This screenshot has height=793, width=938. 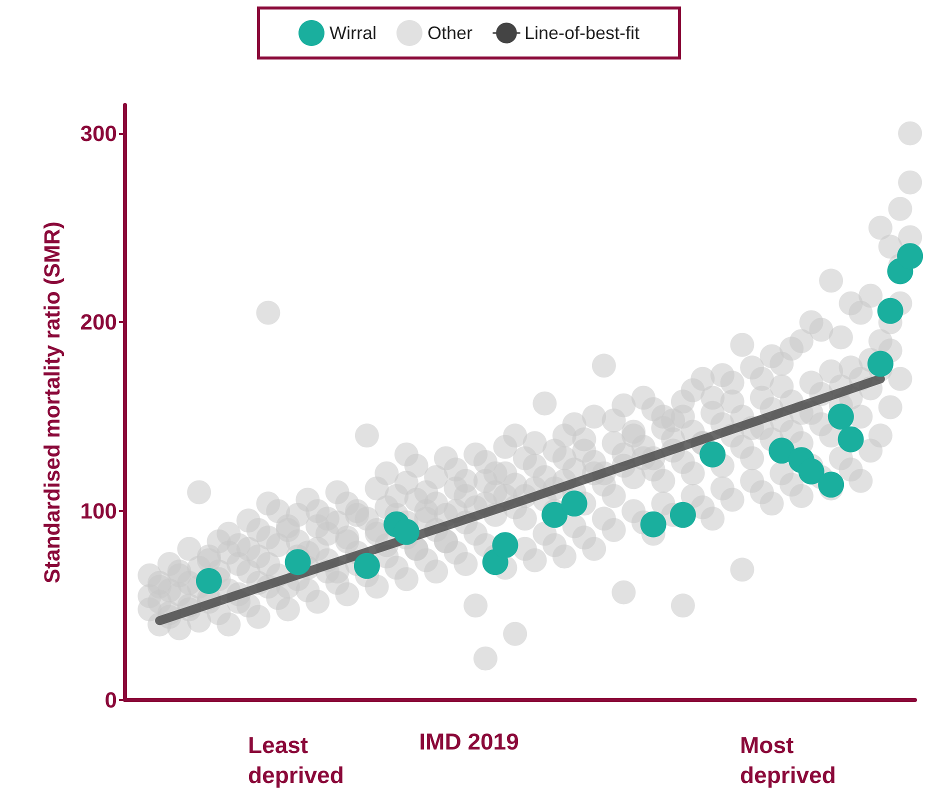 I want to click on x-axis-title: IMD 2019, so click(x=469, y=741).